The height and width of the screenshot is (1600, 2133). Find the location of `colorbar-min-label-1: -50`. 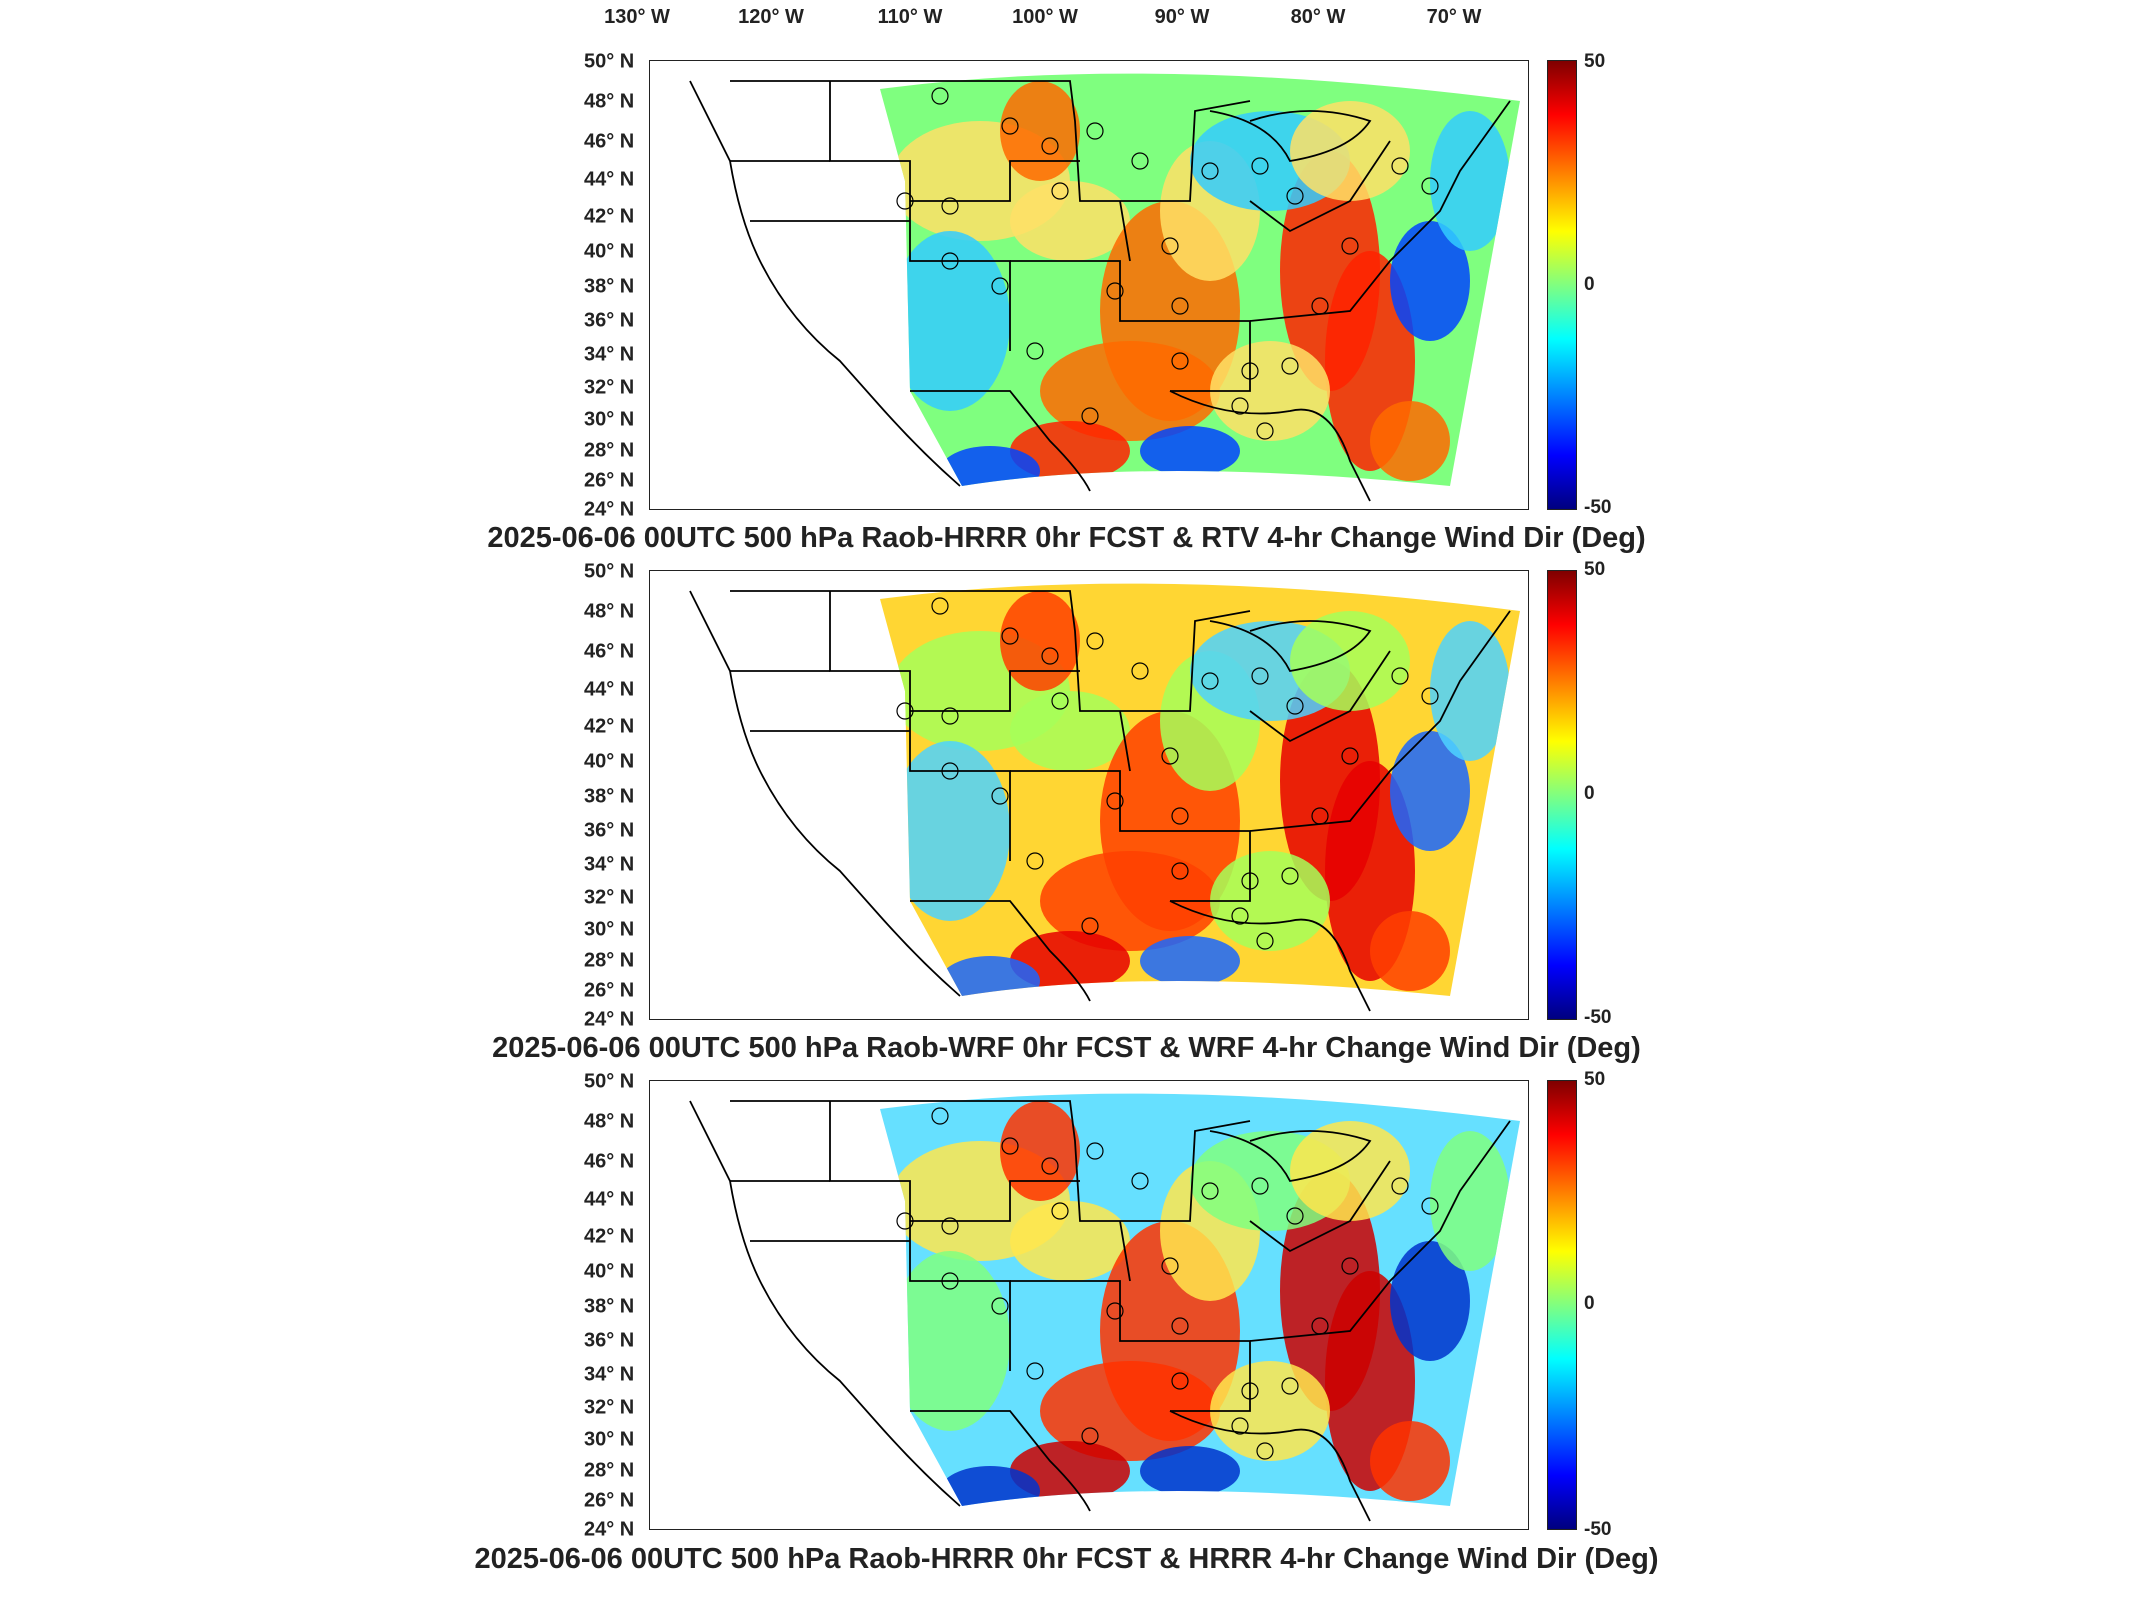

colorbar-min-label-1: -50 is located at coordinates (1598, 507).